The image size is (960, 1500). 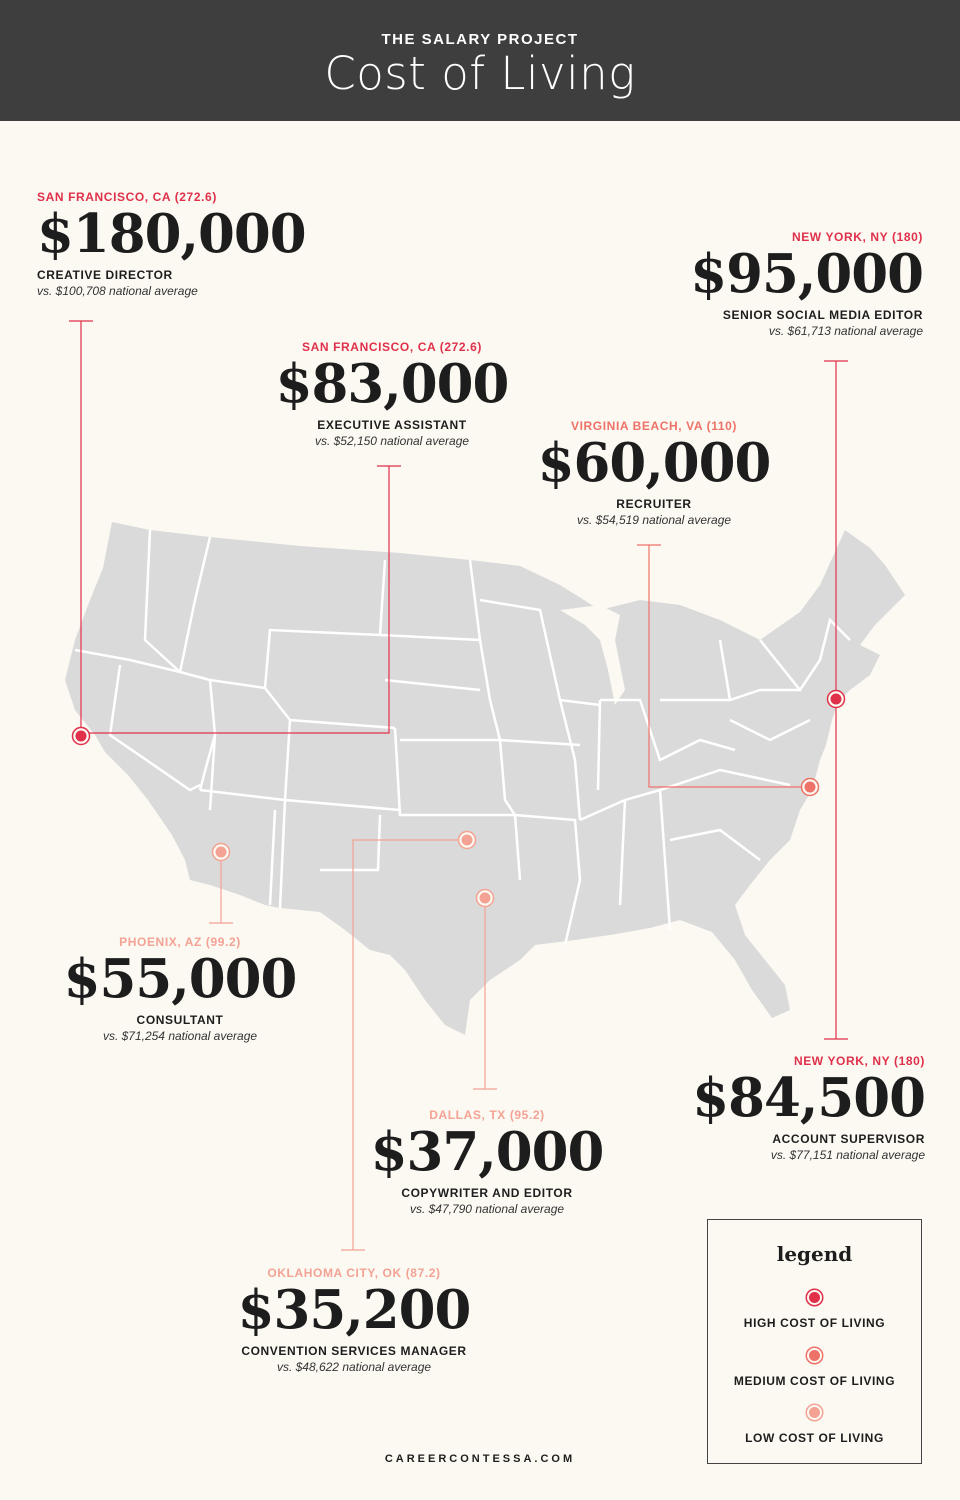 I want to click on marker-oklahoma-city, so click(x=467, y=840).